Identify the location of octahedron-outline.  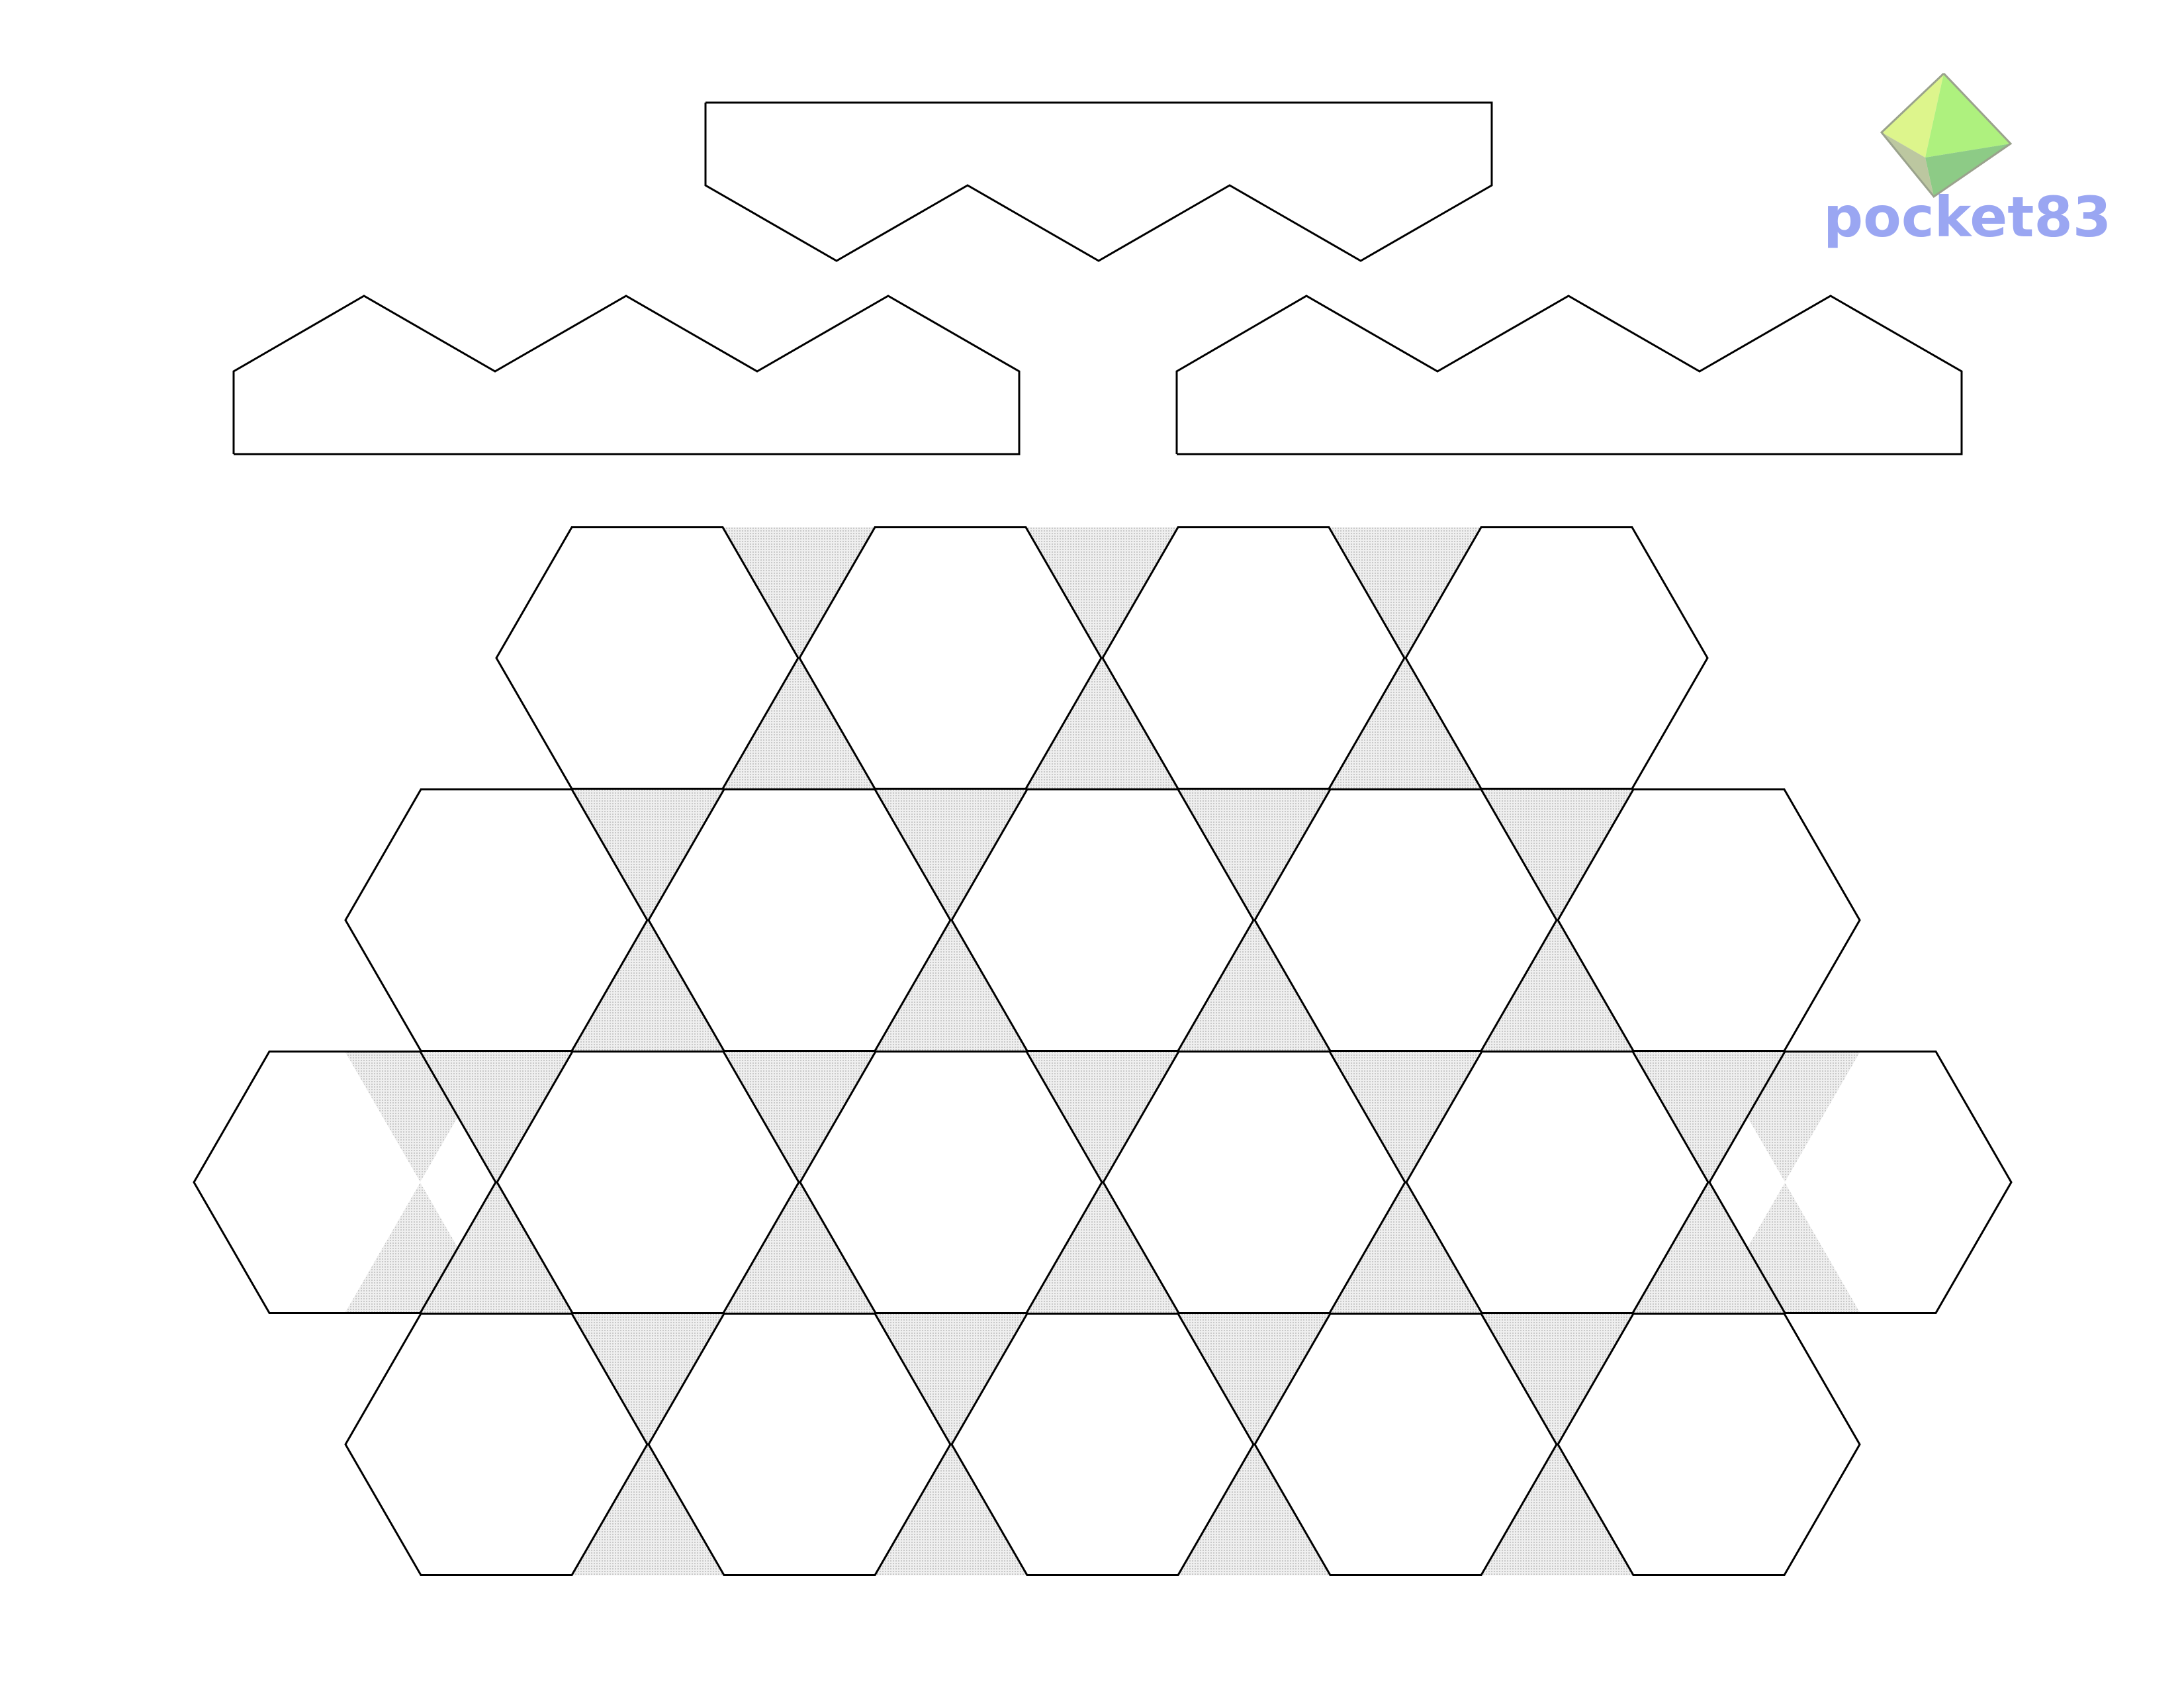
(1946, 135).